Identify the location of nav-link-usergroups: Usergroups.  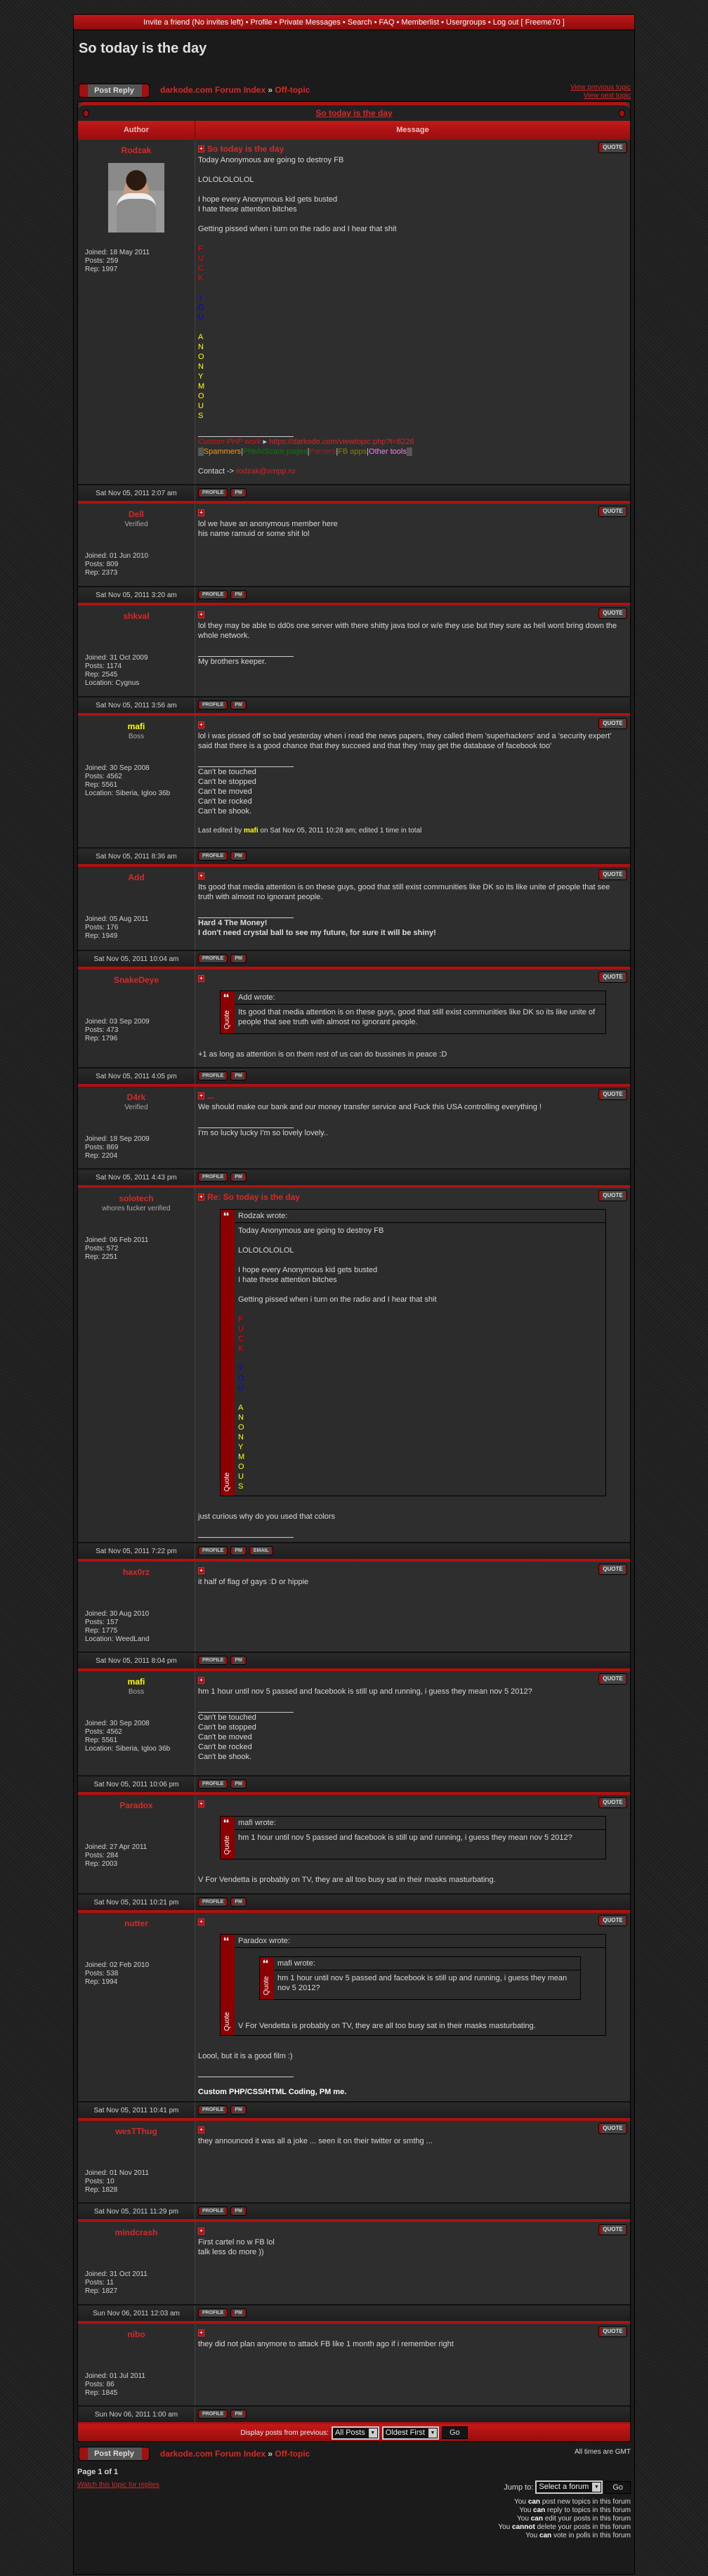
(466, 22).